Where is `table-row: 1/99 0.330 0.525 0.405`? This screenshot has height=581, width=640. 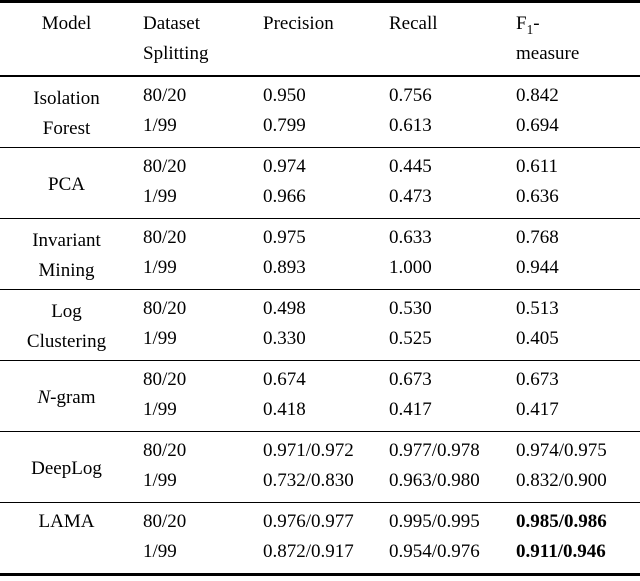 table-row: 1/99 0.330 0.525 0.405 is located at coordinates (320, 342).